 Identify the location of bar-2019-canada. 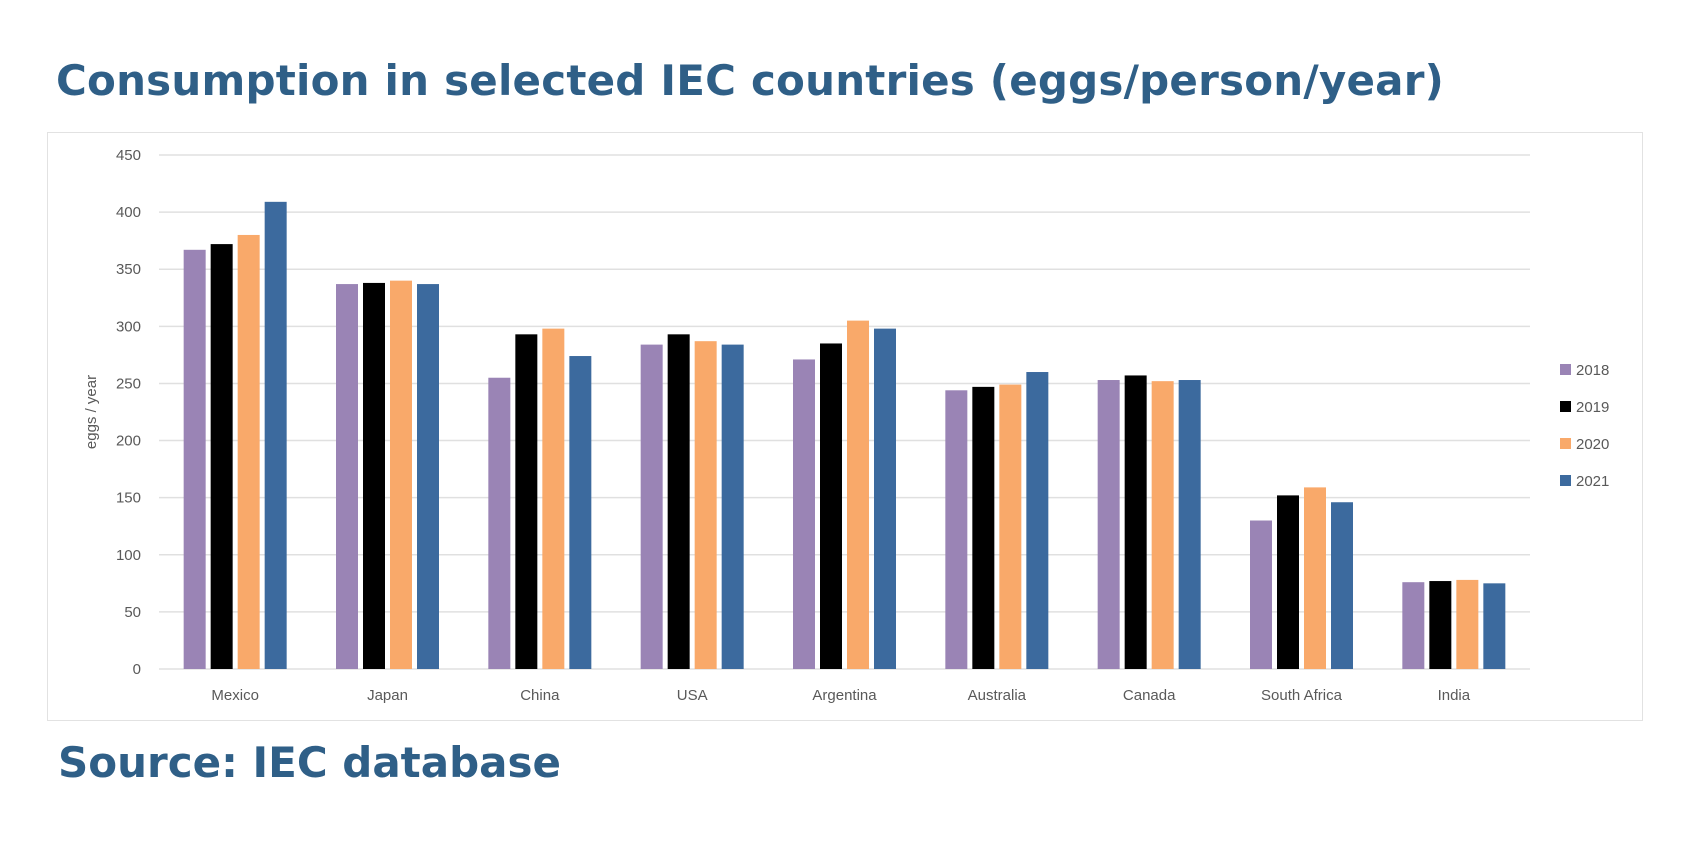
(1135, 522).